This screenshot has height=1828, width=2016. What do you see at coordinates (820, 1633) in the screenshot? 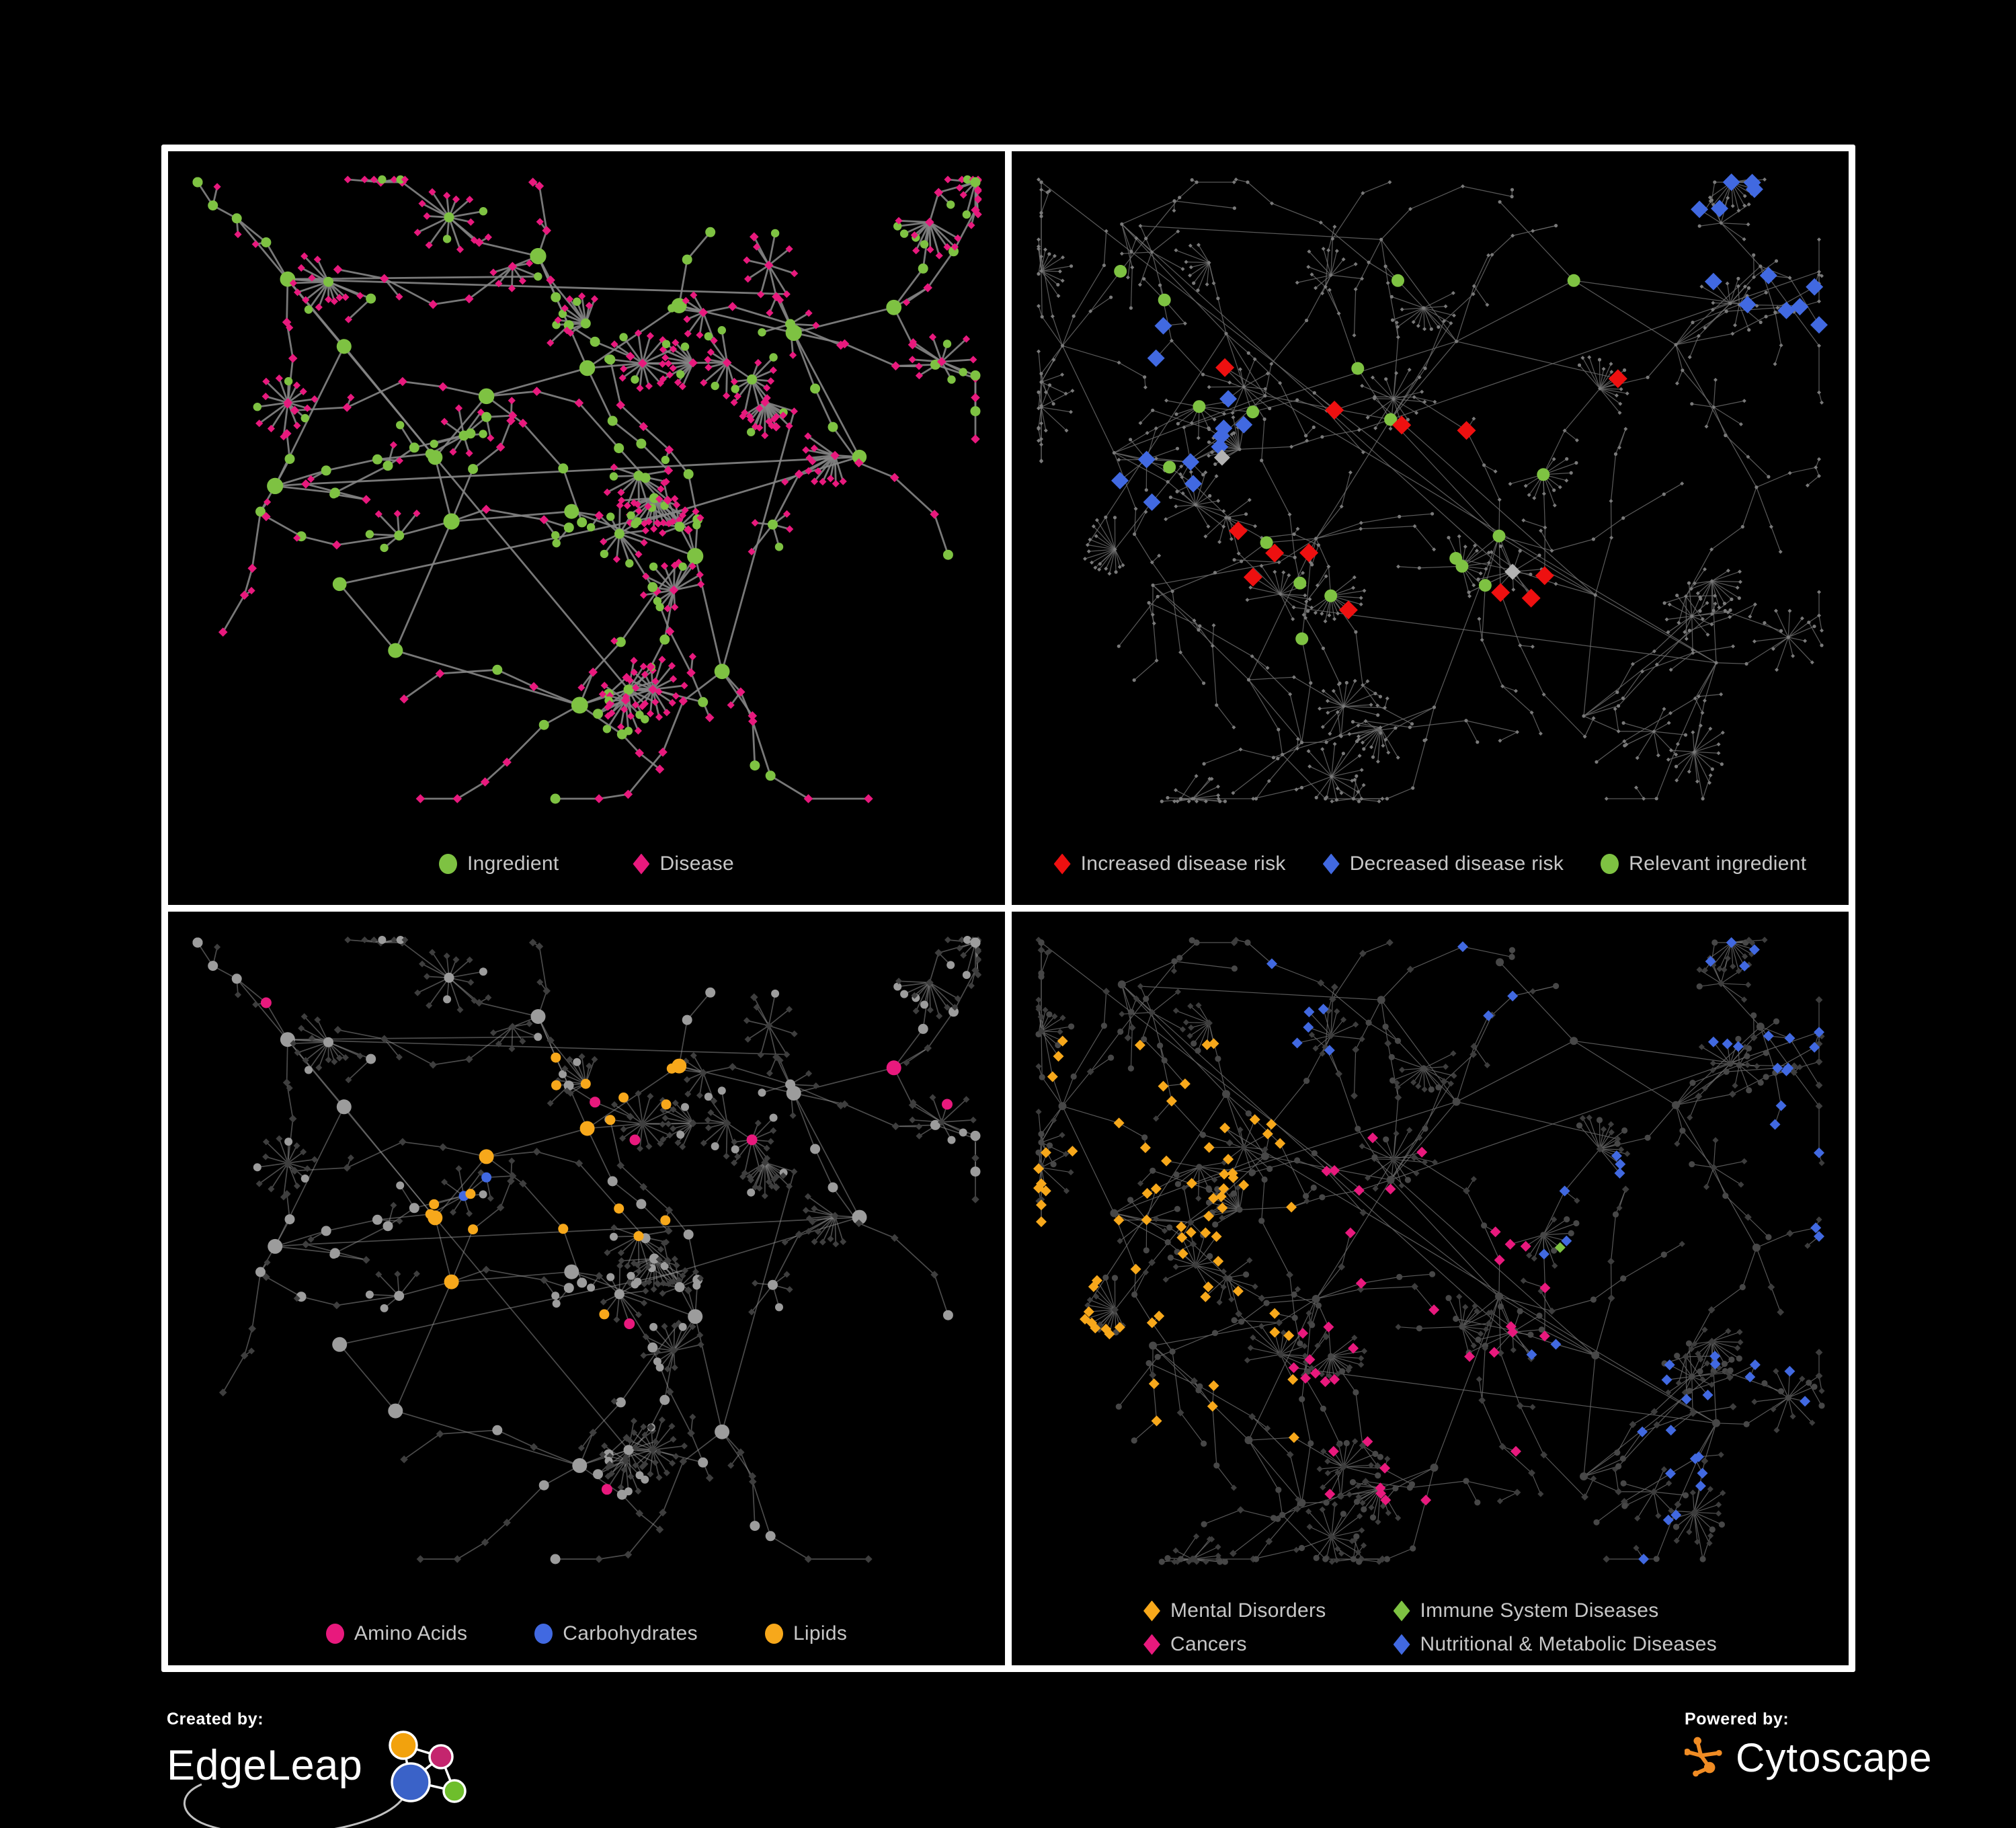
I see `legend-label: Lipids` at bounding box center [820, 1633].